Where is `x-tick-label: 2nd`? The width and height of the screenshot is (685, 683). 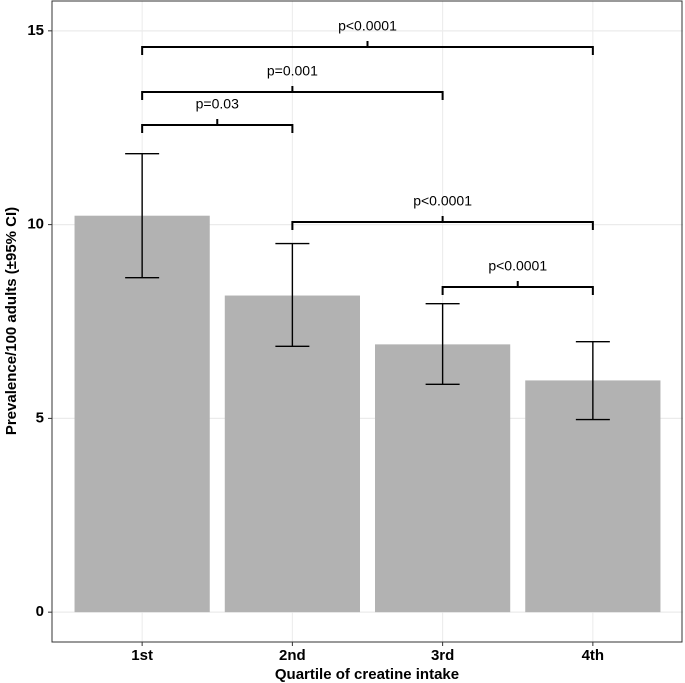 x-tick-label: 2nd is located at coordinates (292, 655).